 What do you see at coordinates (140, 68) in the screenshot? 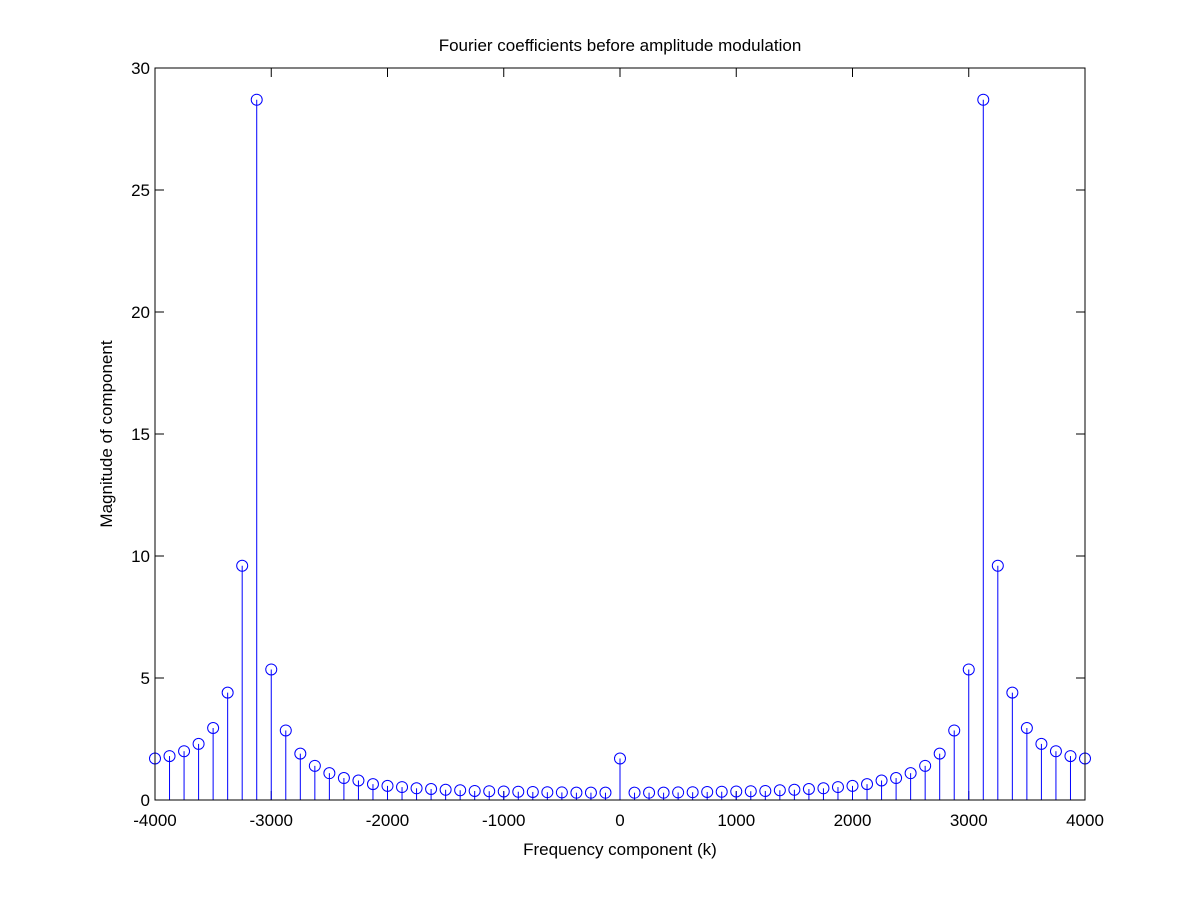
I see `y-tick-label: 30` at bounding box center [140, 68].